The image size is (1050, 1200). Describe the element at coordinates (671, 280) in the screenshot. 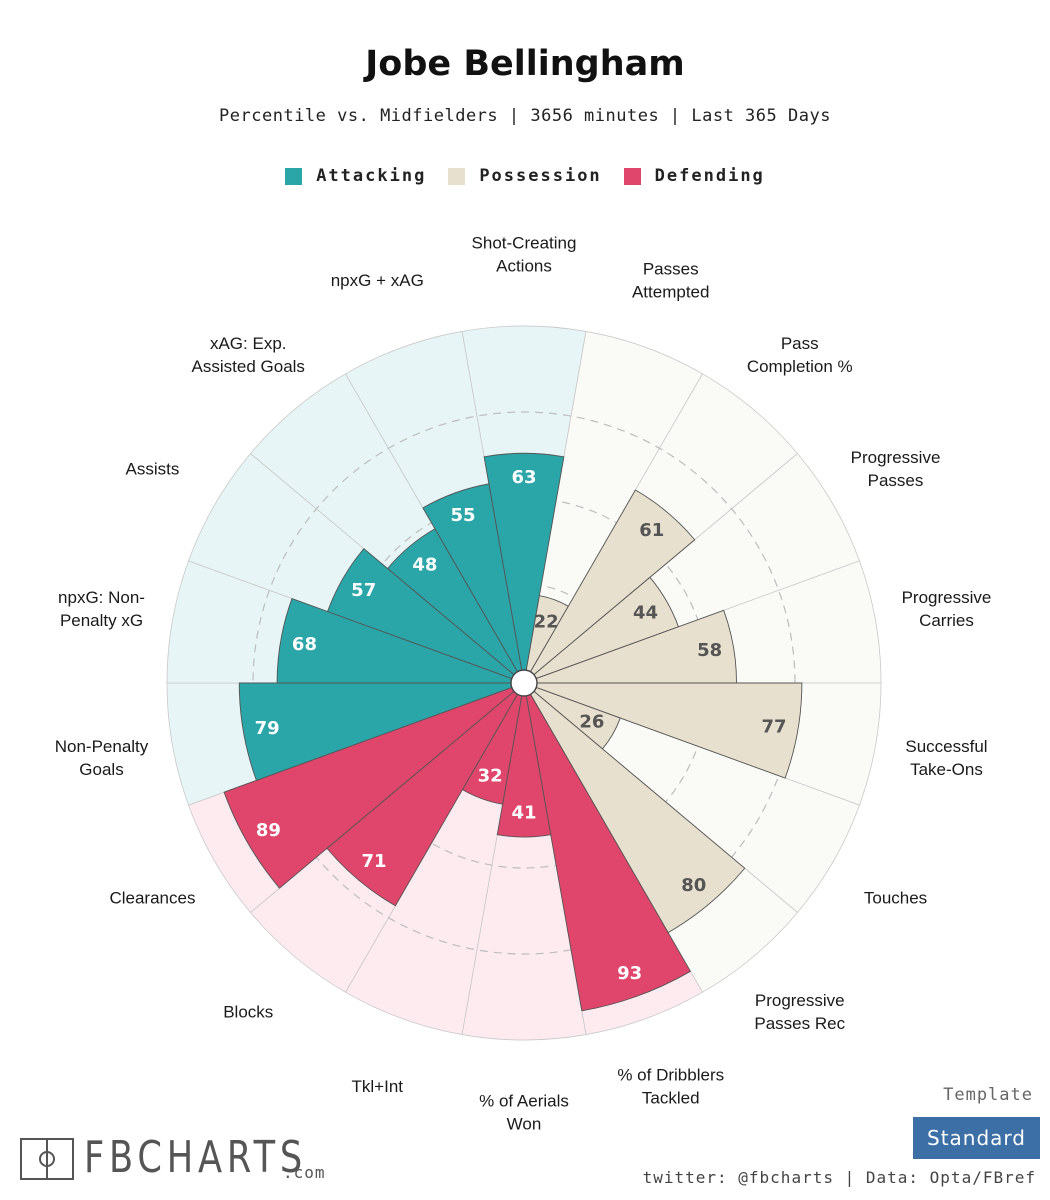

I see `axis-label: Passes Attempted` at that location.